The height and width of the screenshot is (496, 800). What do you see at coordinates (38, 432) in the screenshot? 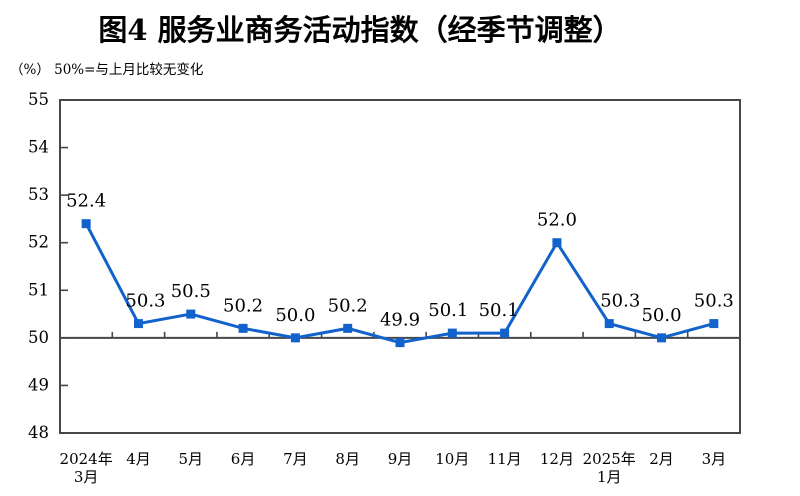
I see `y-axis-tick-label: 48` at bounding box center [38, 432].